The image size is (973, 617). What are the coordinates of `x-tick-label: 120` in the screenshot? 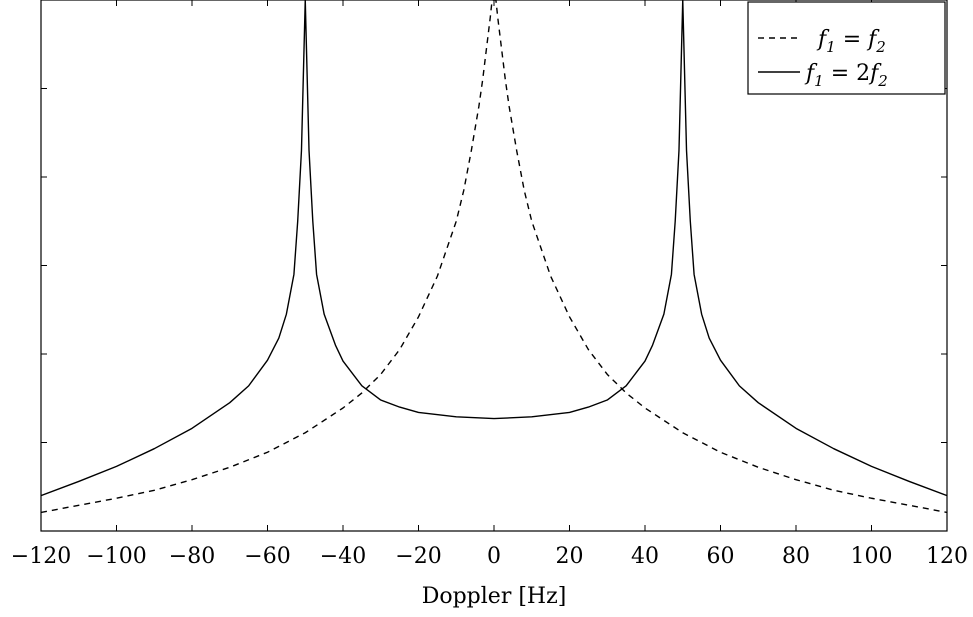 It's located at (947, 556).